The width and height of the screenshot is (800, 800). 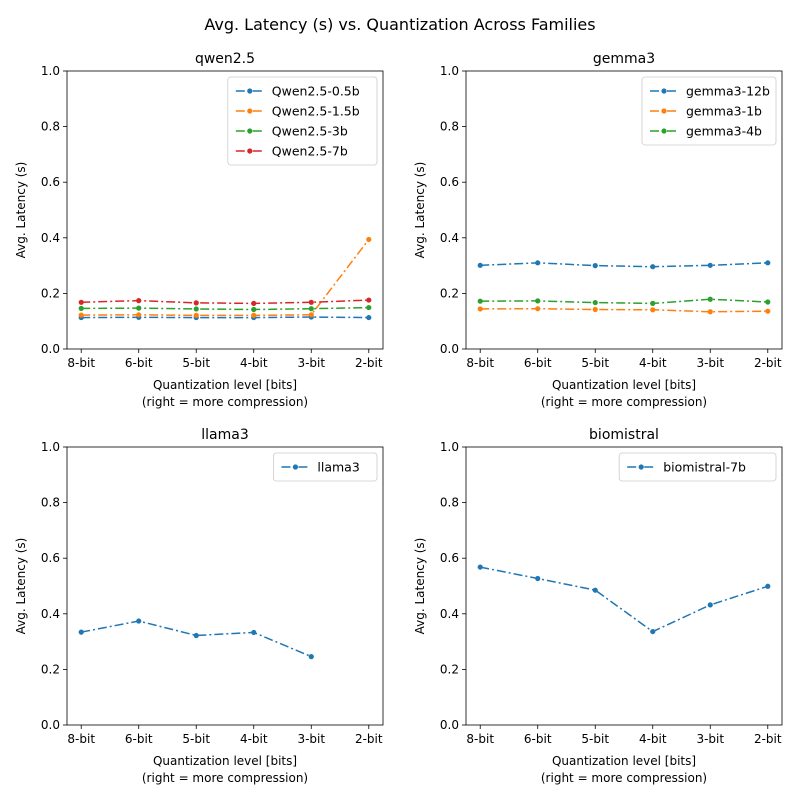 I want to click on subplot-title: qwen2.5, so click(x=225, y=59).